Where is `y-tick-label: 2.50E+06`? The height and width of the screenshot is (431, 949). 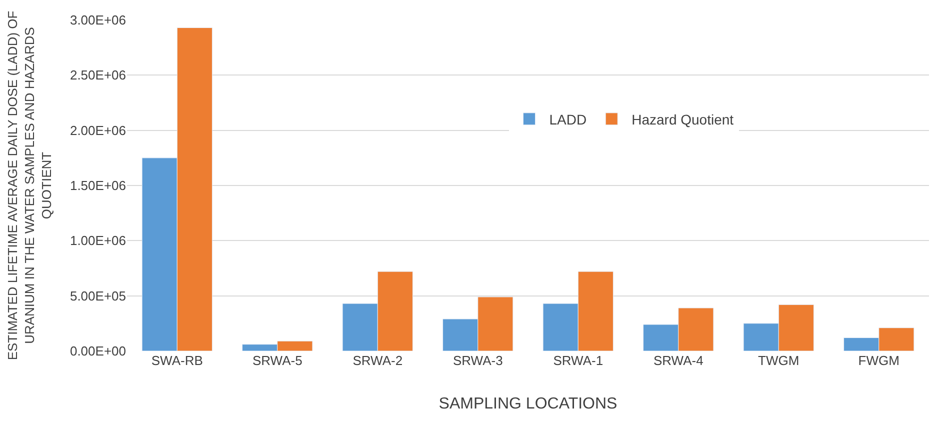
y-tick-label: 2.50E+06 is located at coordinates (98, 75).